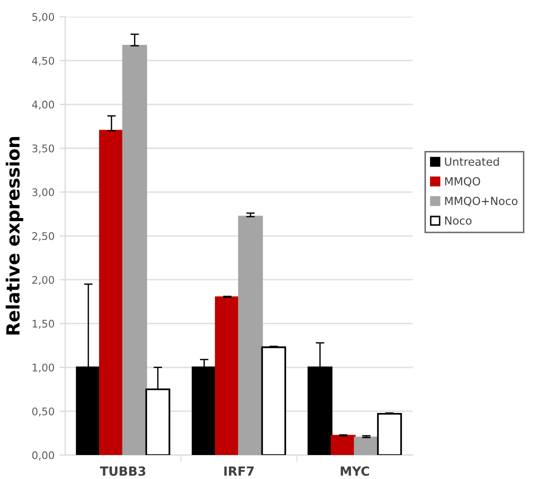 The height and width of the screenshot is (479, 543). Describe the element at coordinates (481, 201) in the screenshot. I see `legend-label: MMQO+Noco` at that location.